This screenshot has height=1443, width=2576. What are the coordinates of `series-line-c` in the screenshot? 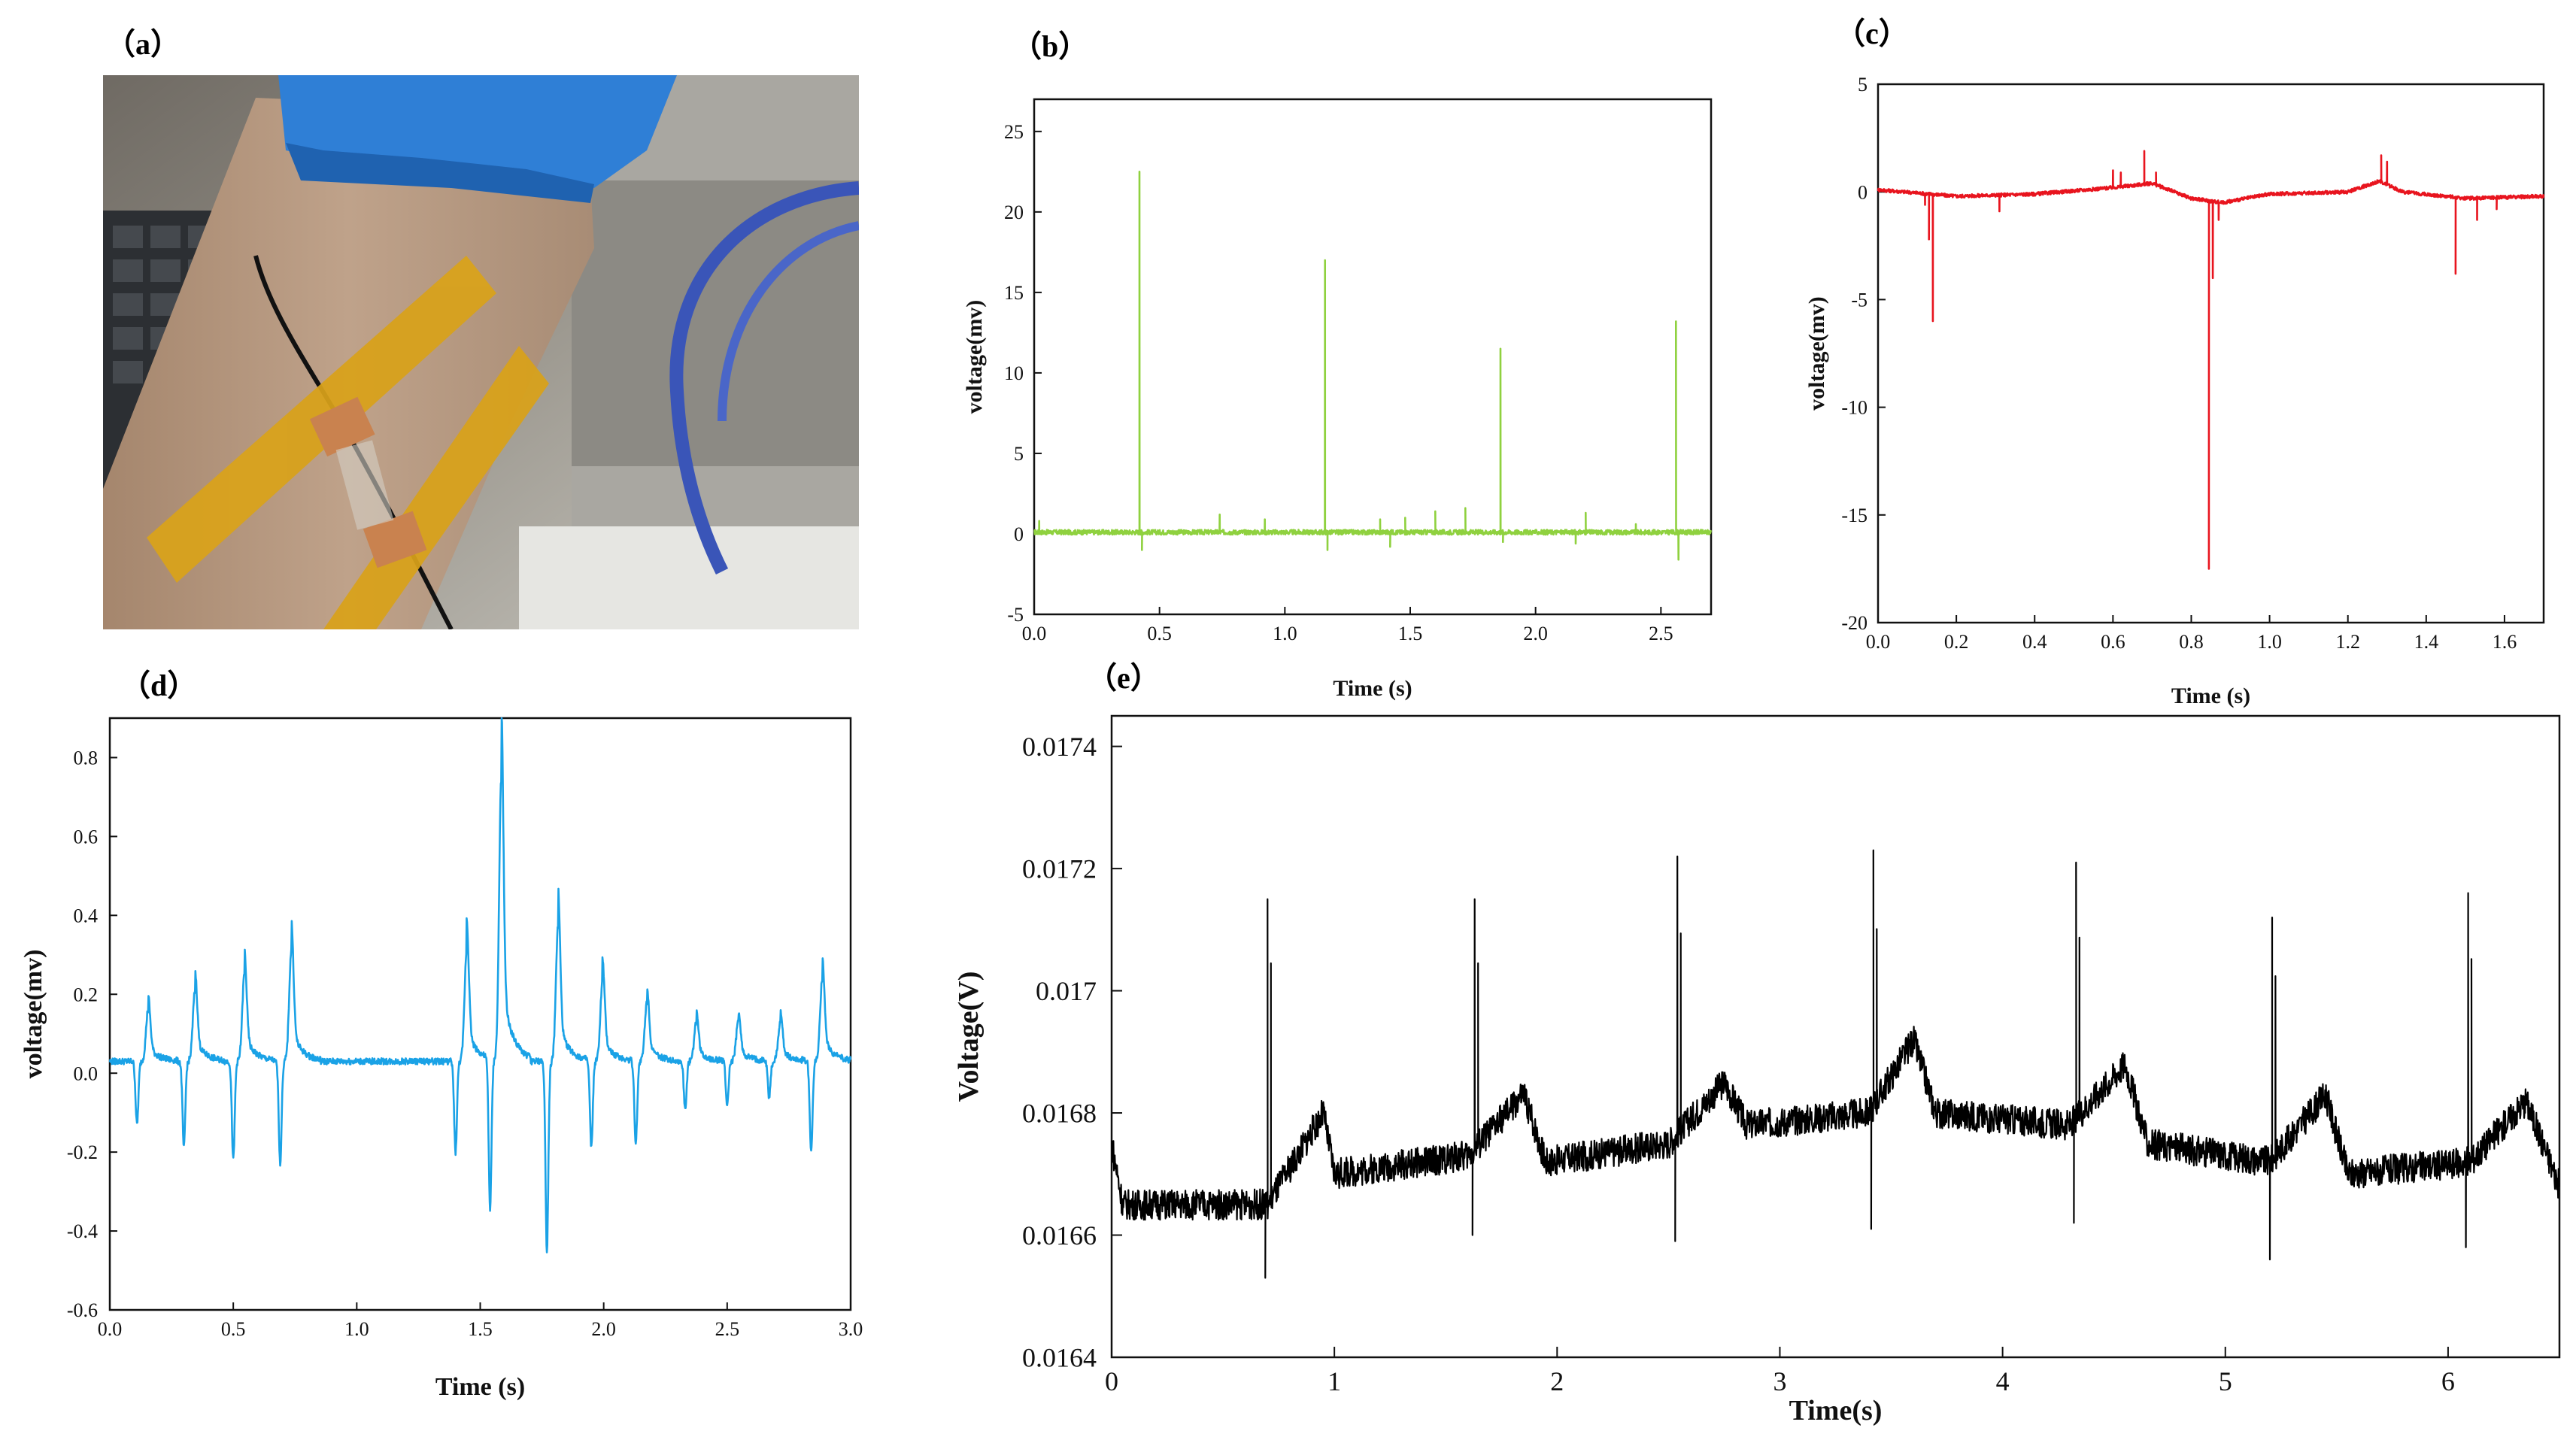 It's located at (2211, 360).